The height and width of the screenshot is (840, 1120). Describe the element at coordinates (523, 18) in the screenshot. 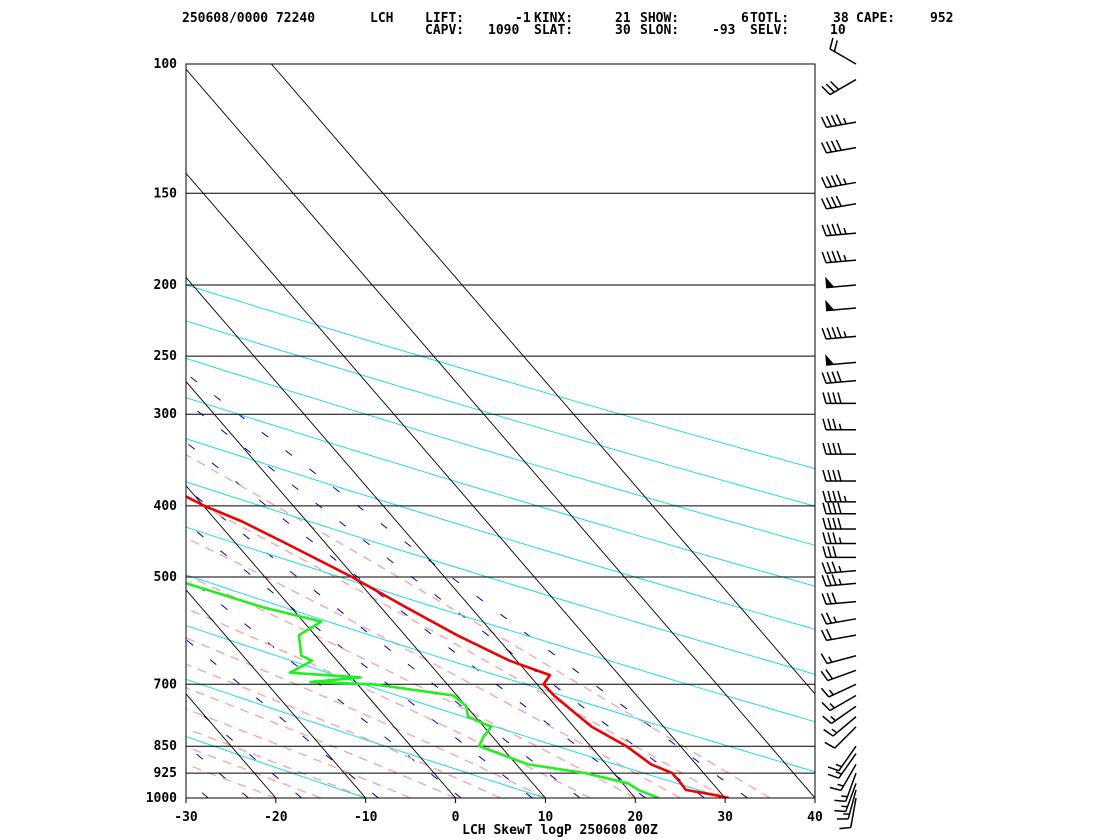

I see `header-lift_v: -1` at that location.